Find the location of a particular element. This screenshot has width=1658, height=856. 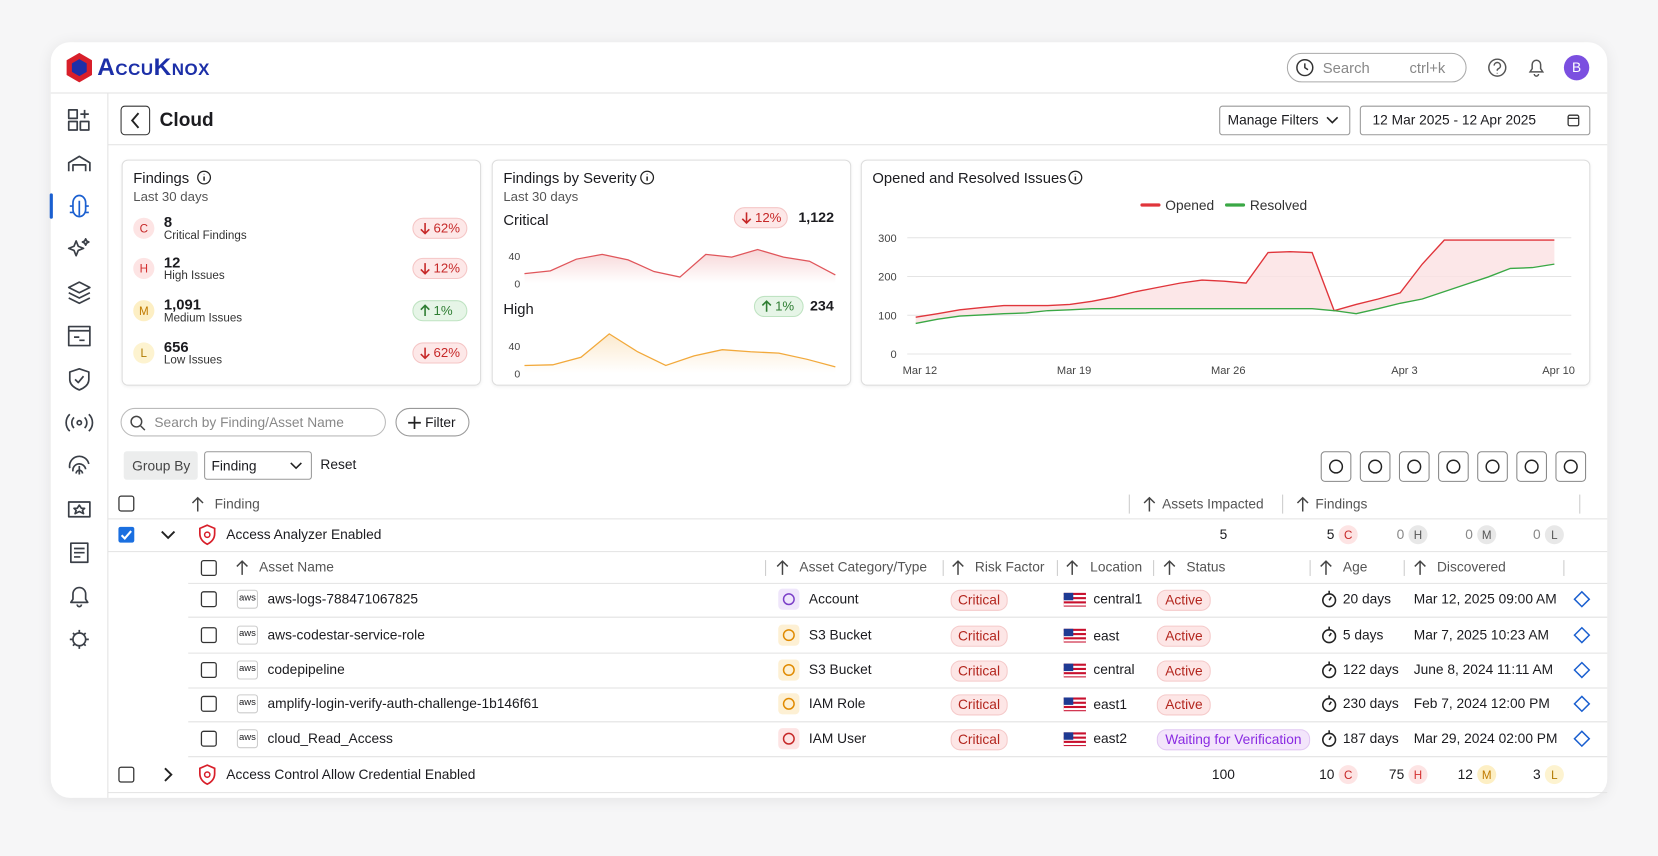

location: east2 is located at coordinates (1110, 738).